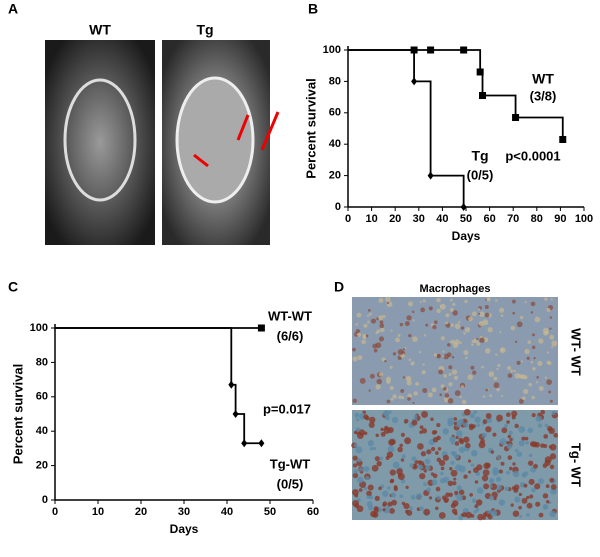 This screenshot has height=557, width=600. Describe the element at coordinates (270, 131) in the screenshot. I see `arrow` at that location.